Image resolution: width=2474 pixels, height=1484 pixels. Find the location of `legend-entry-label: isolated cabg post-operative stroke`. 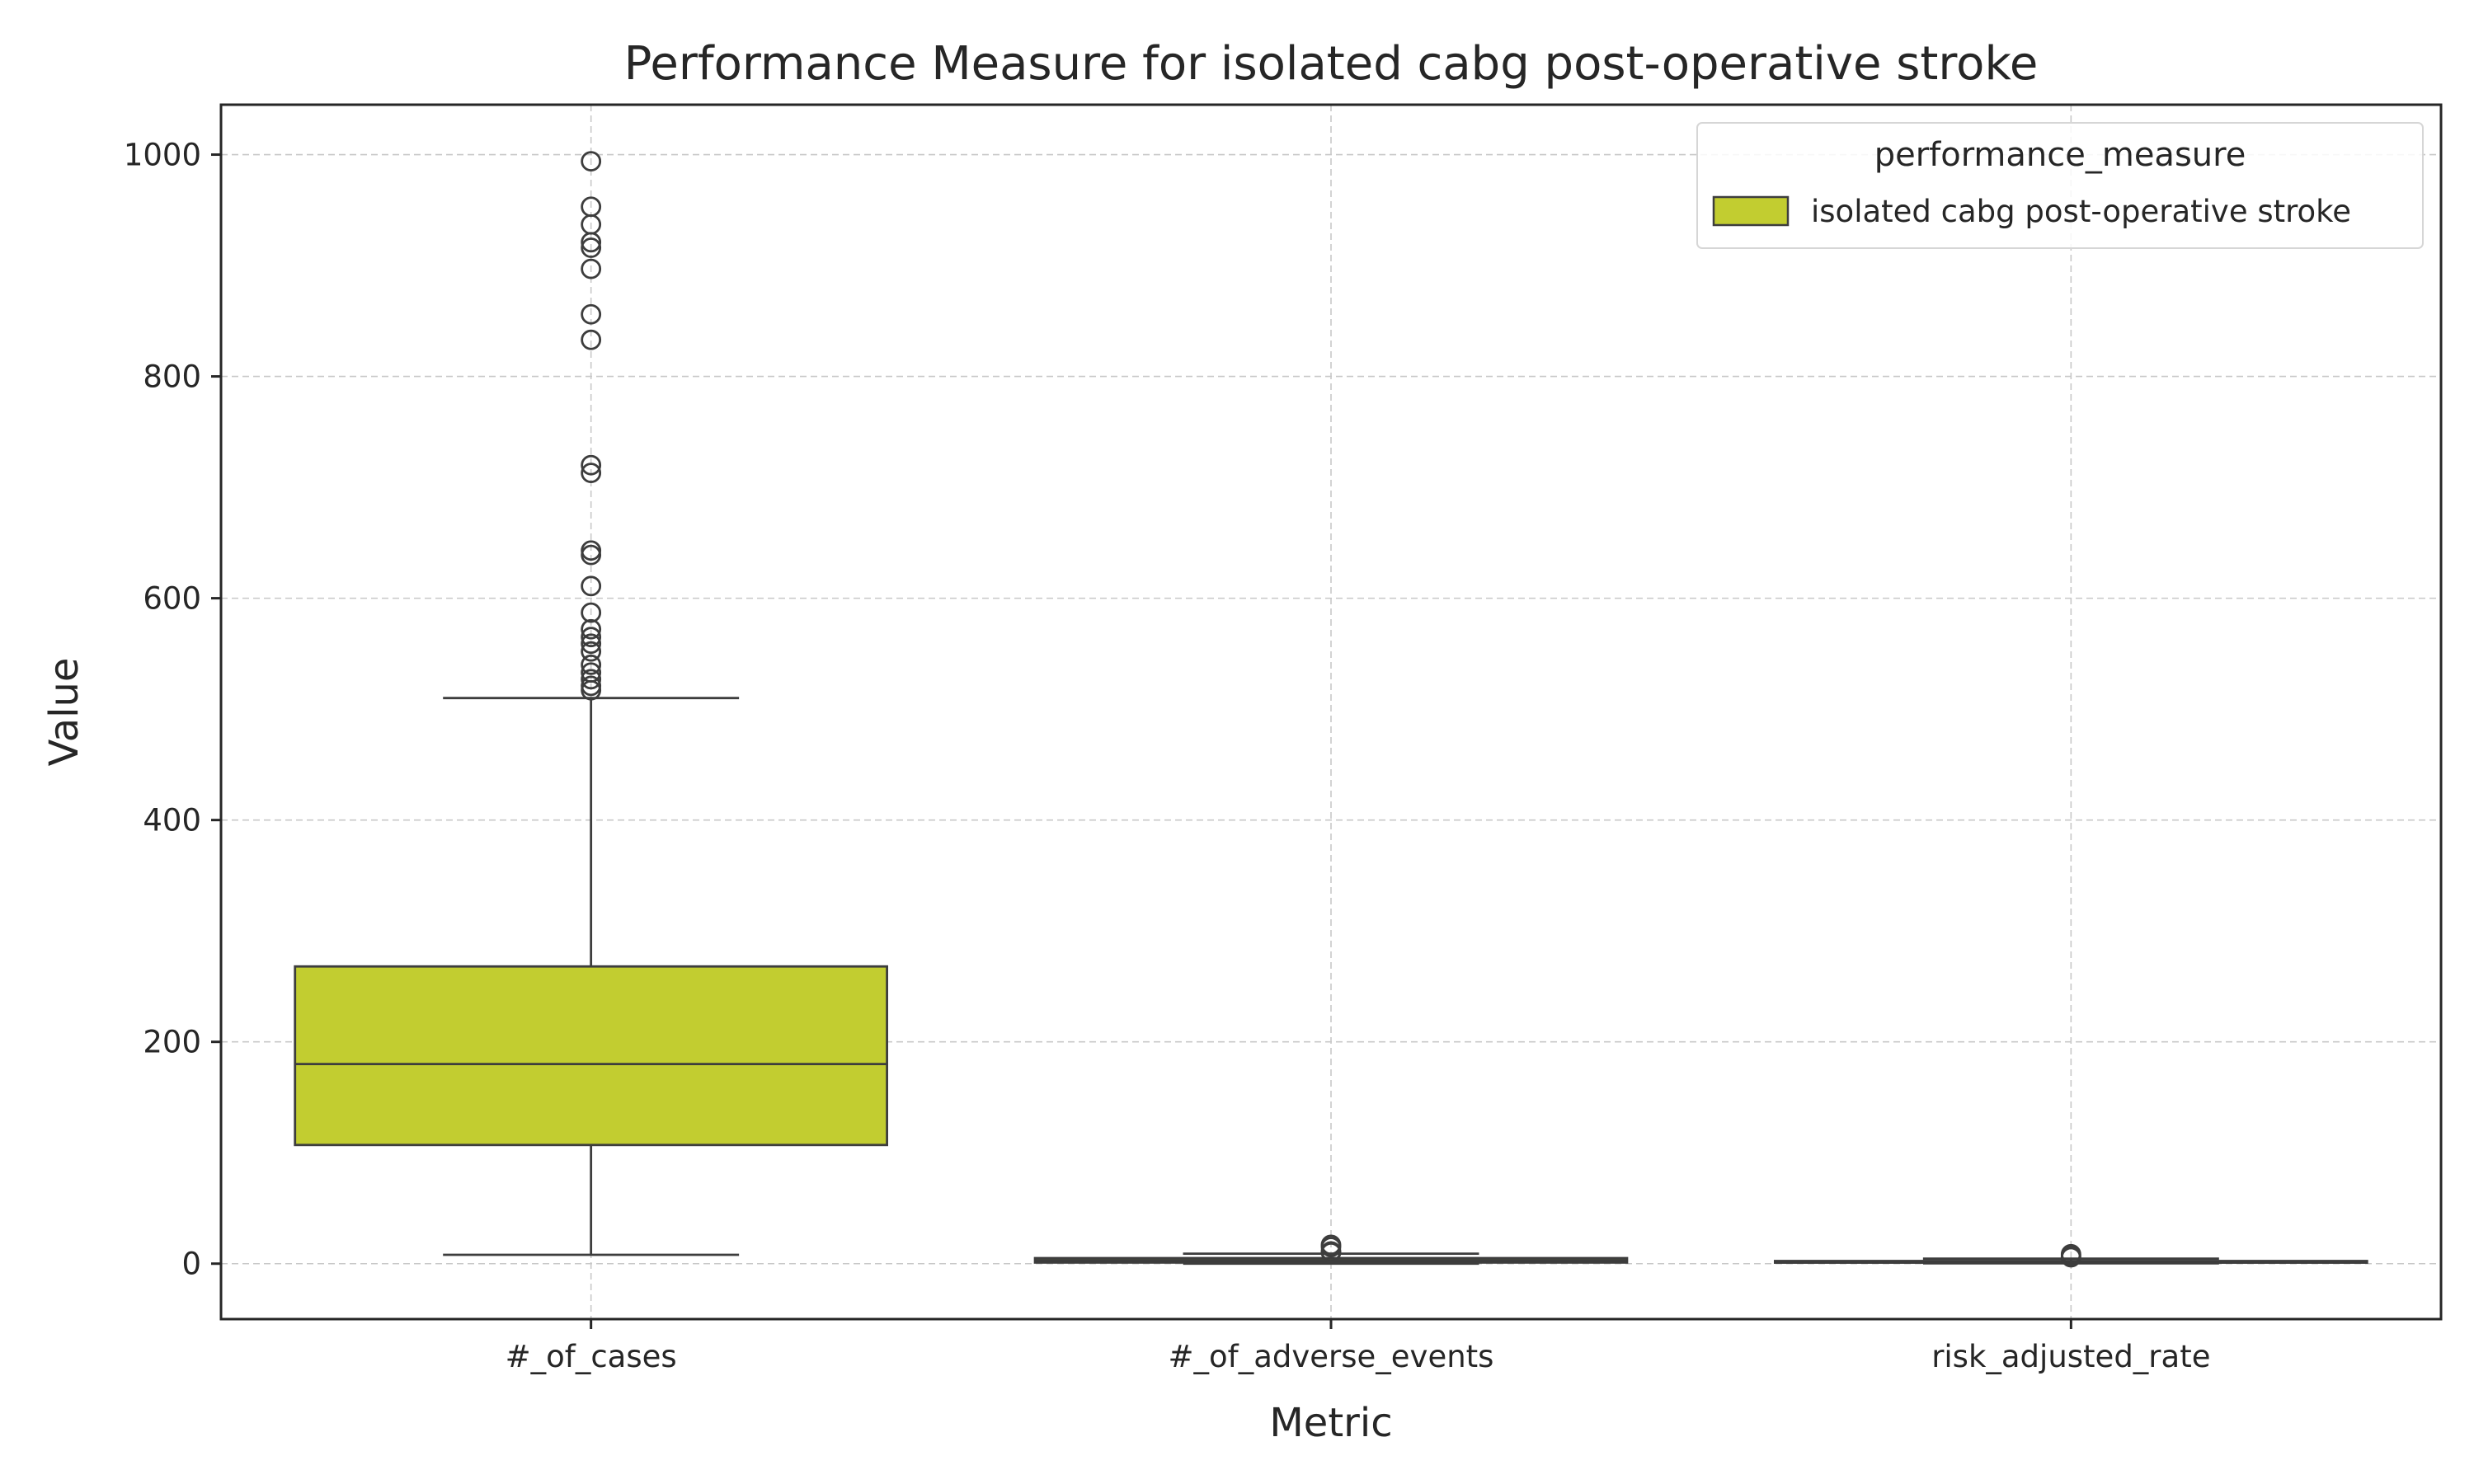

legend-entry-label: isolated cabg post-operative stroke is located at coordinates (2081, 212).